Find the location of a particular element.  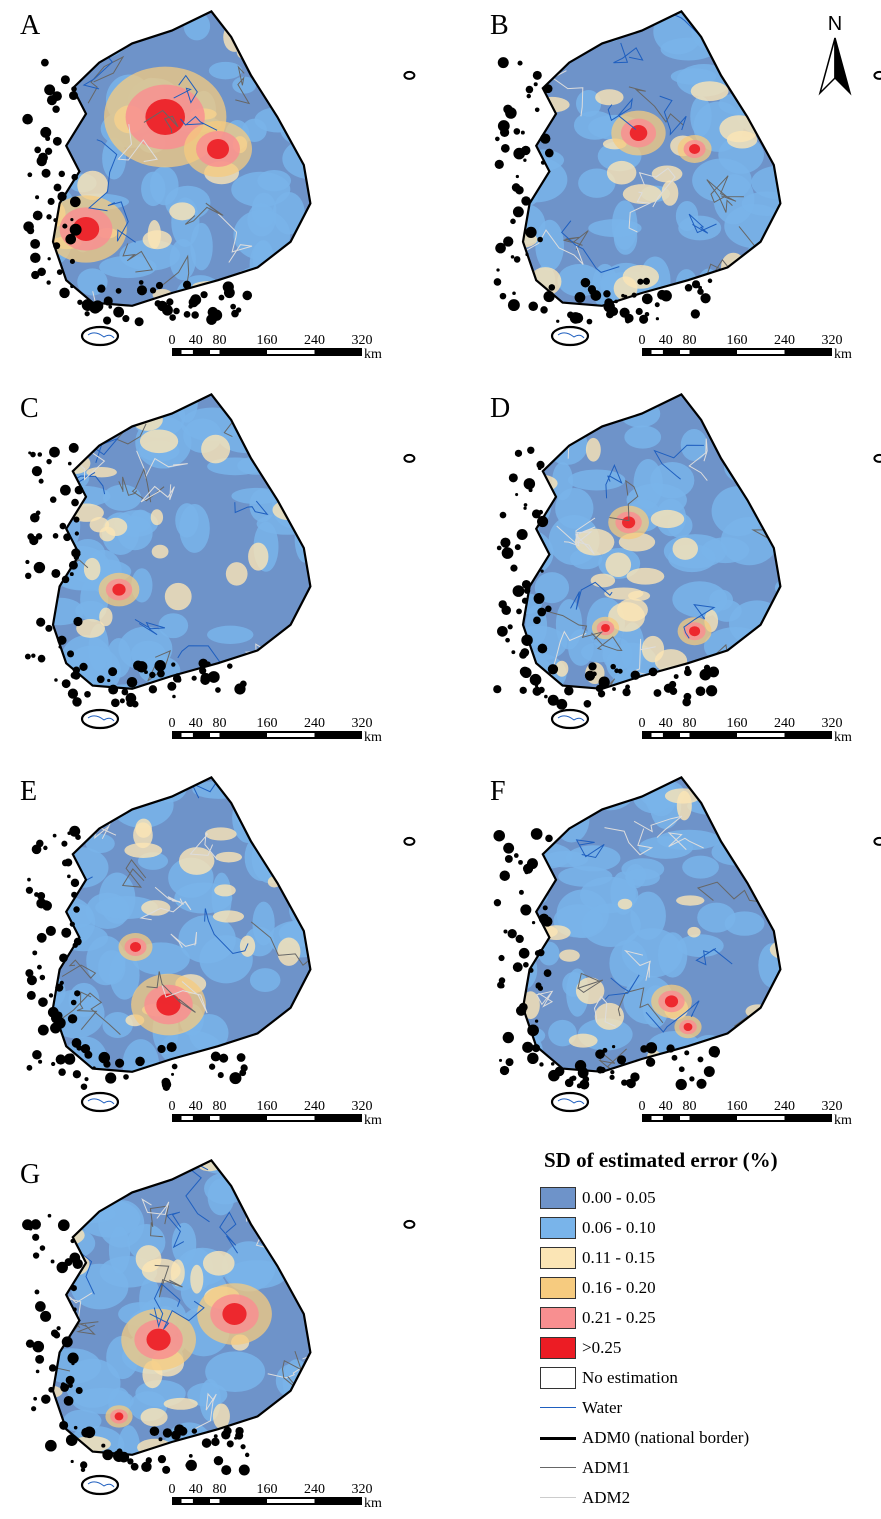

legend-line-label: Water is located at coordinates (602, 1407).